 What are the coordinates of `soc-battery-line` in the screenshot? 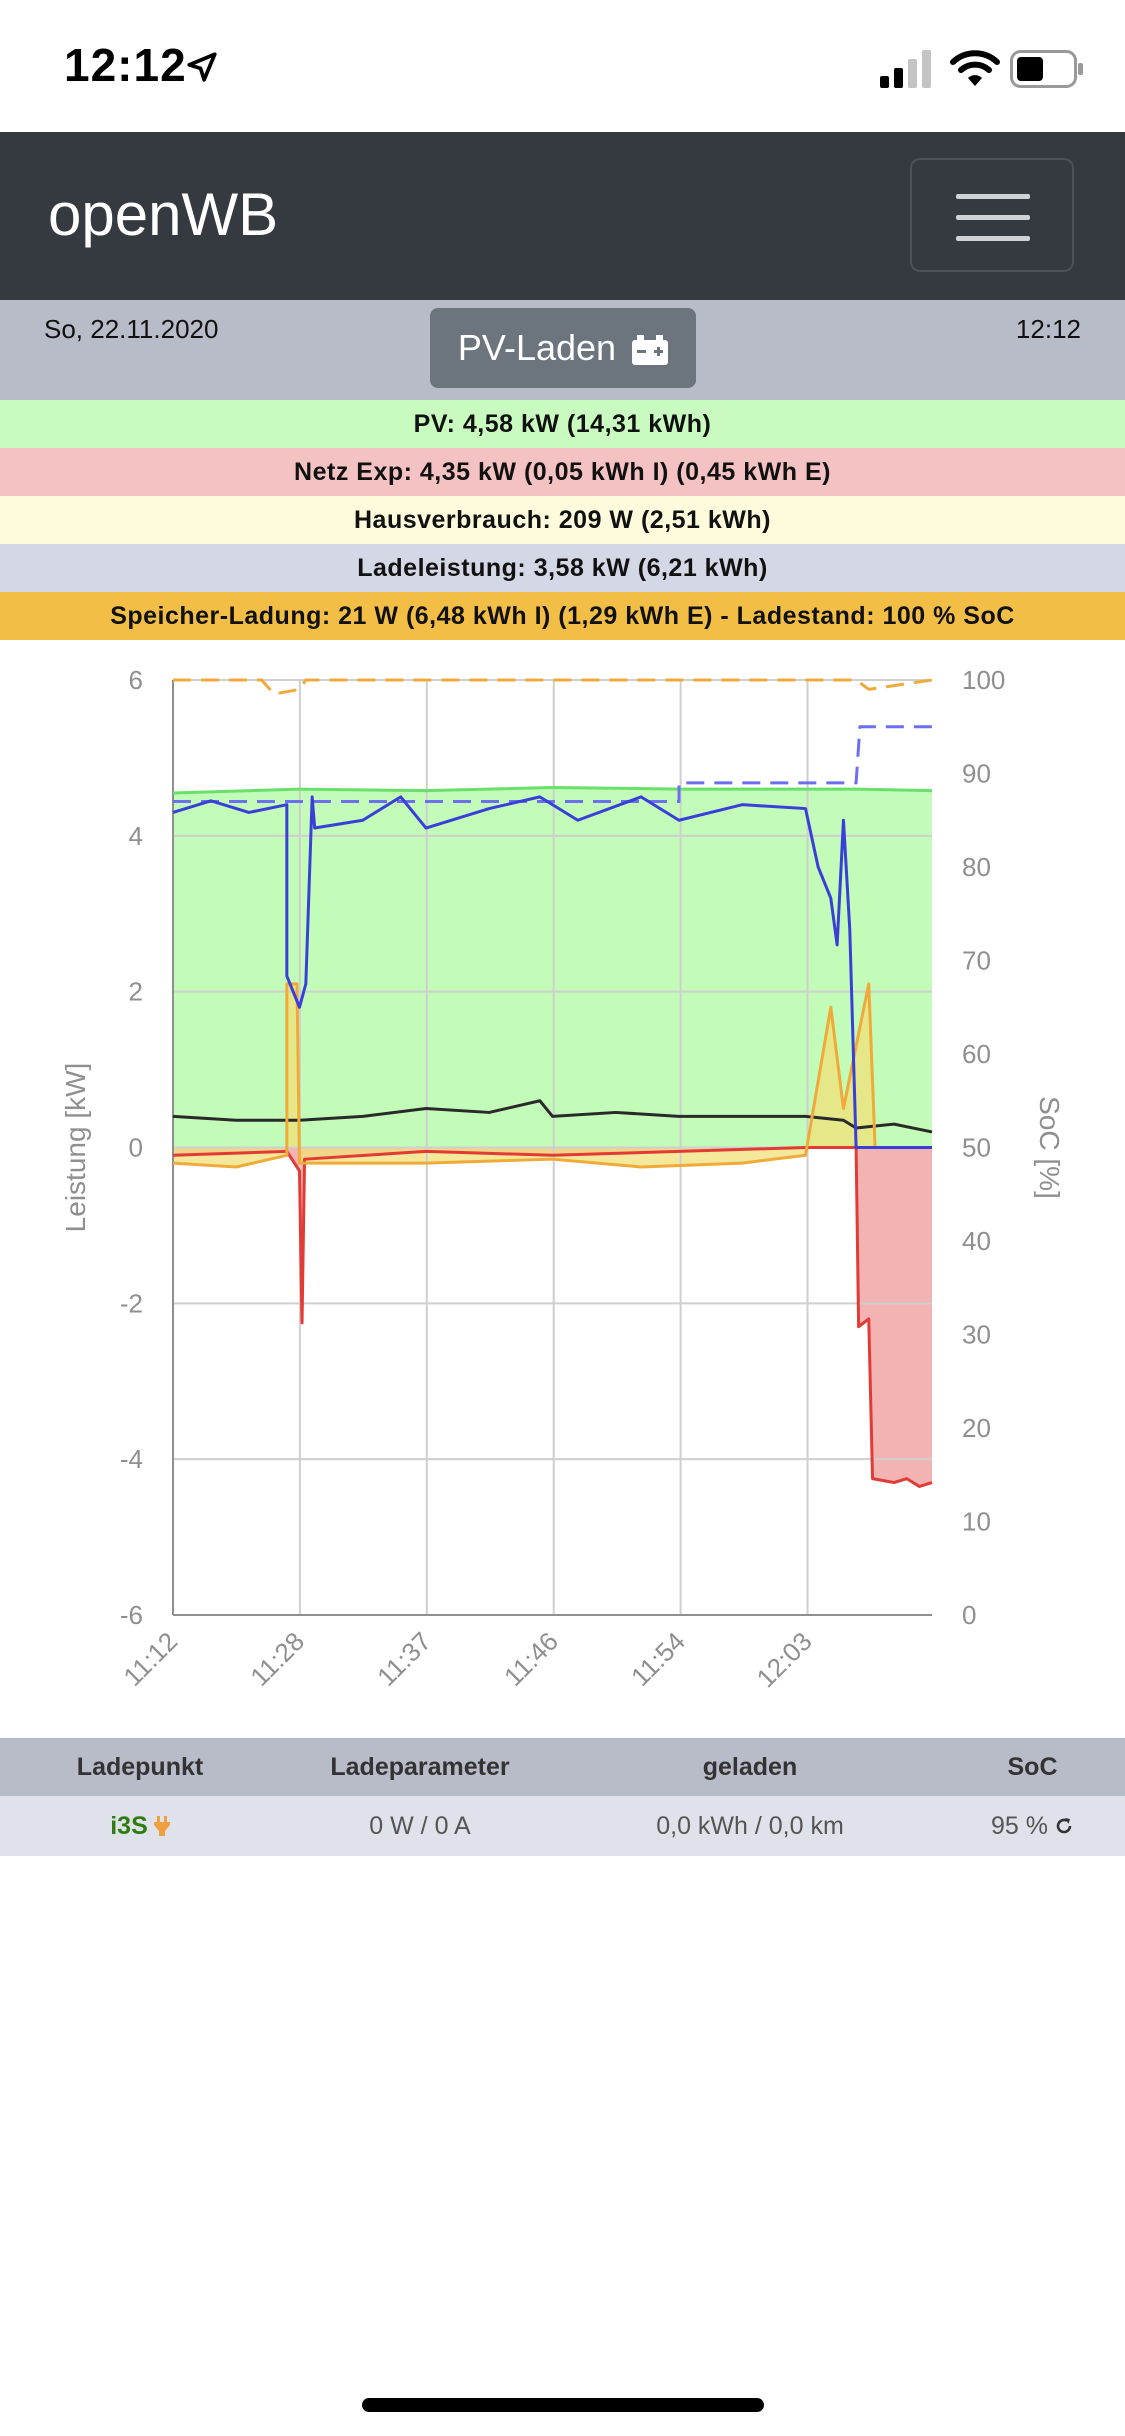 It's located at (553, 687).